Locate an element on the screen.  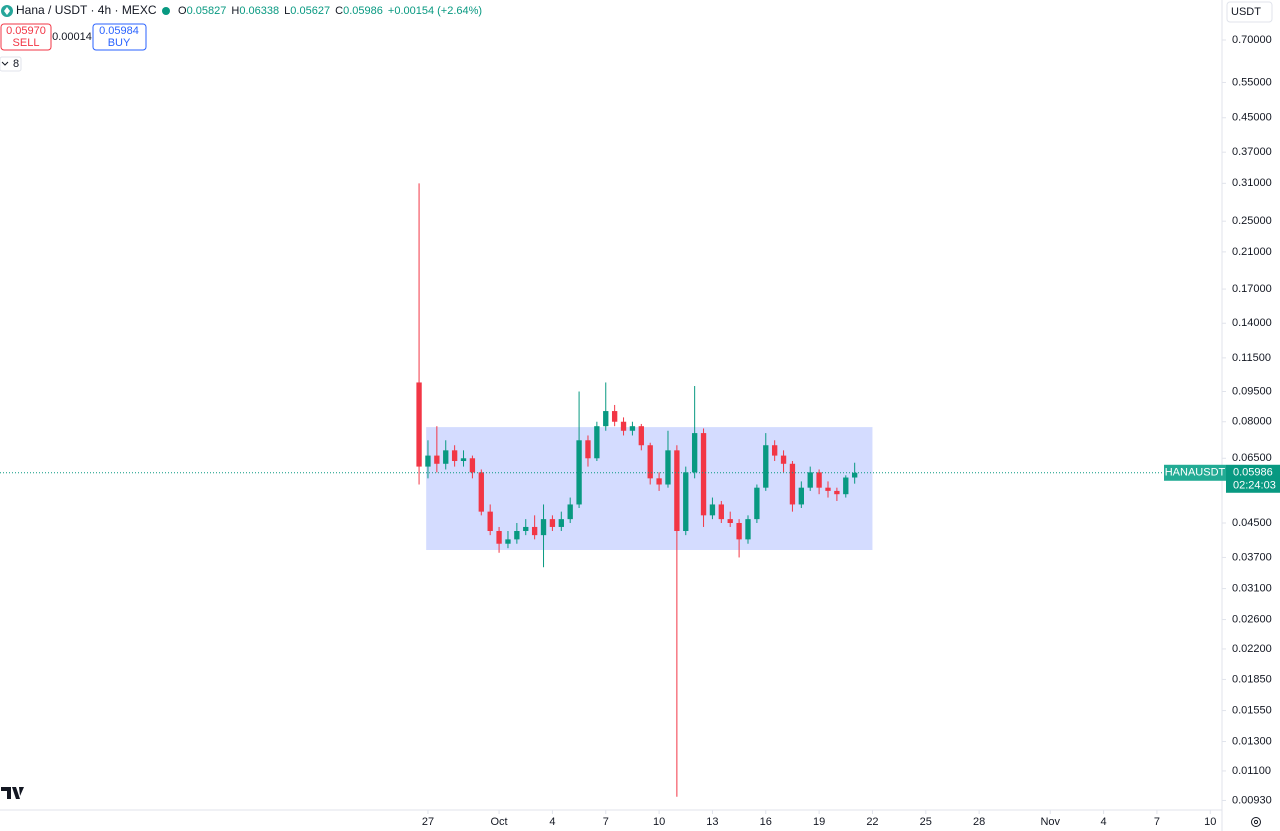
y-tick-label: 0.55000 is located at coordinates (1252, 82).